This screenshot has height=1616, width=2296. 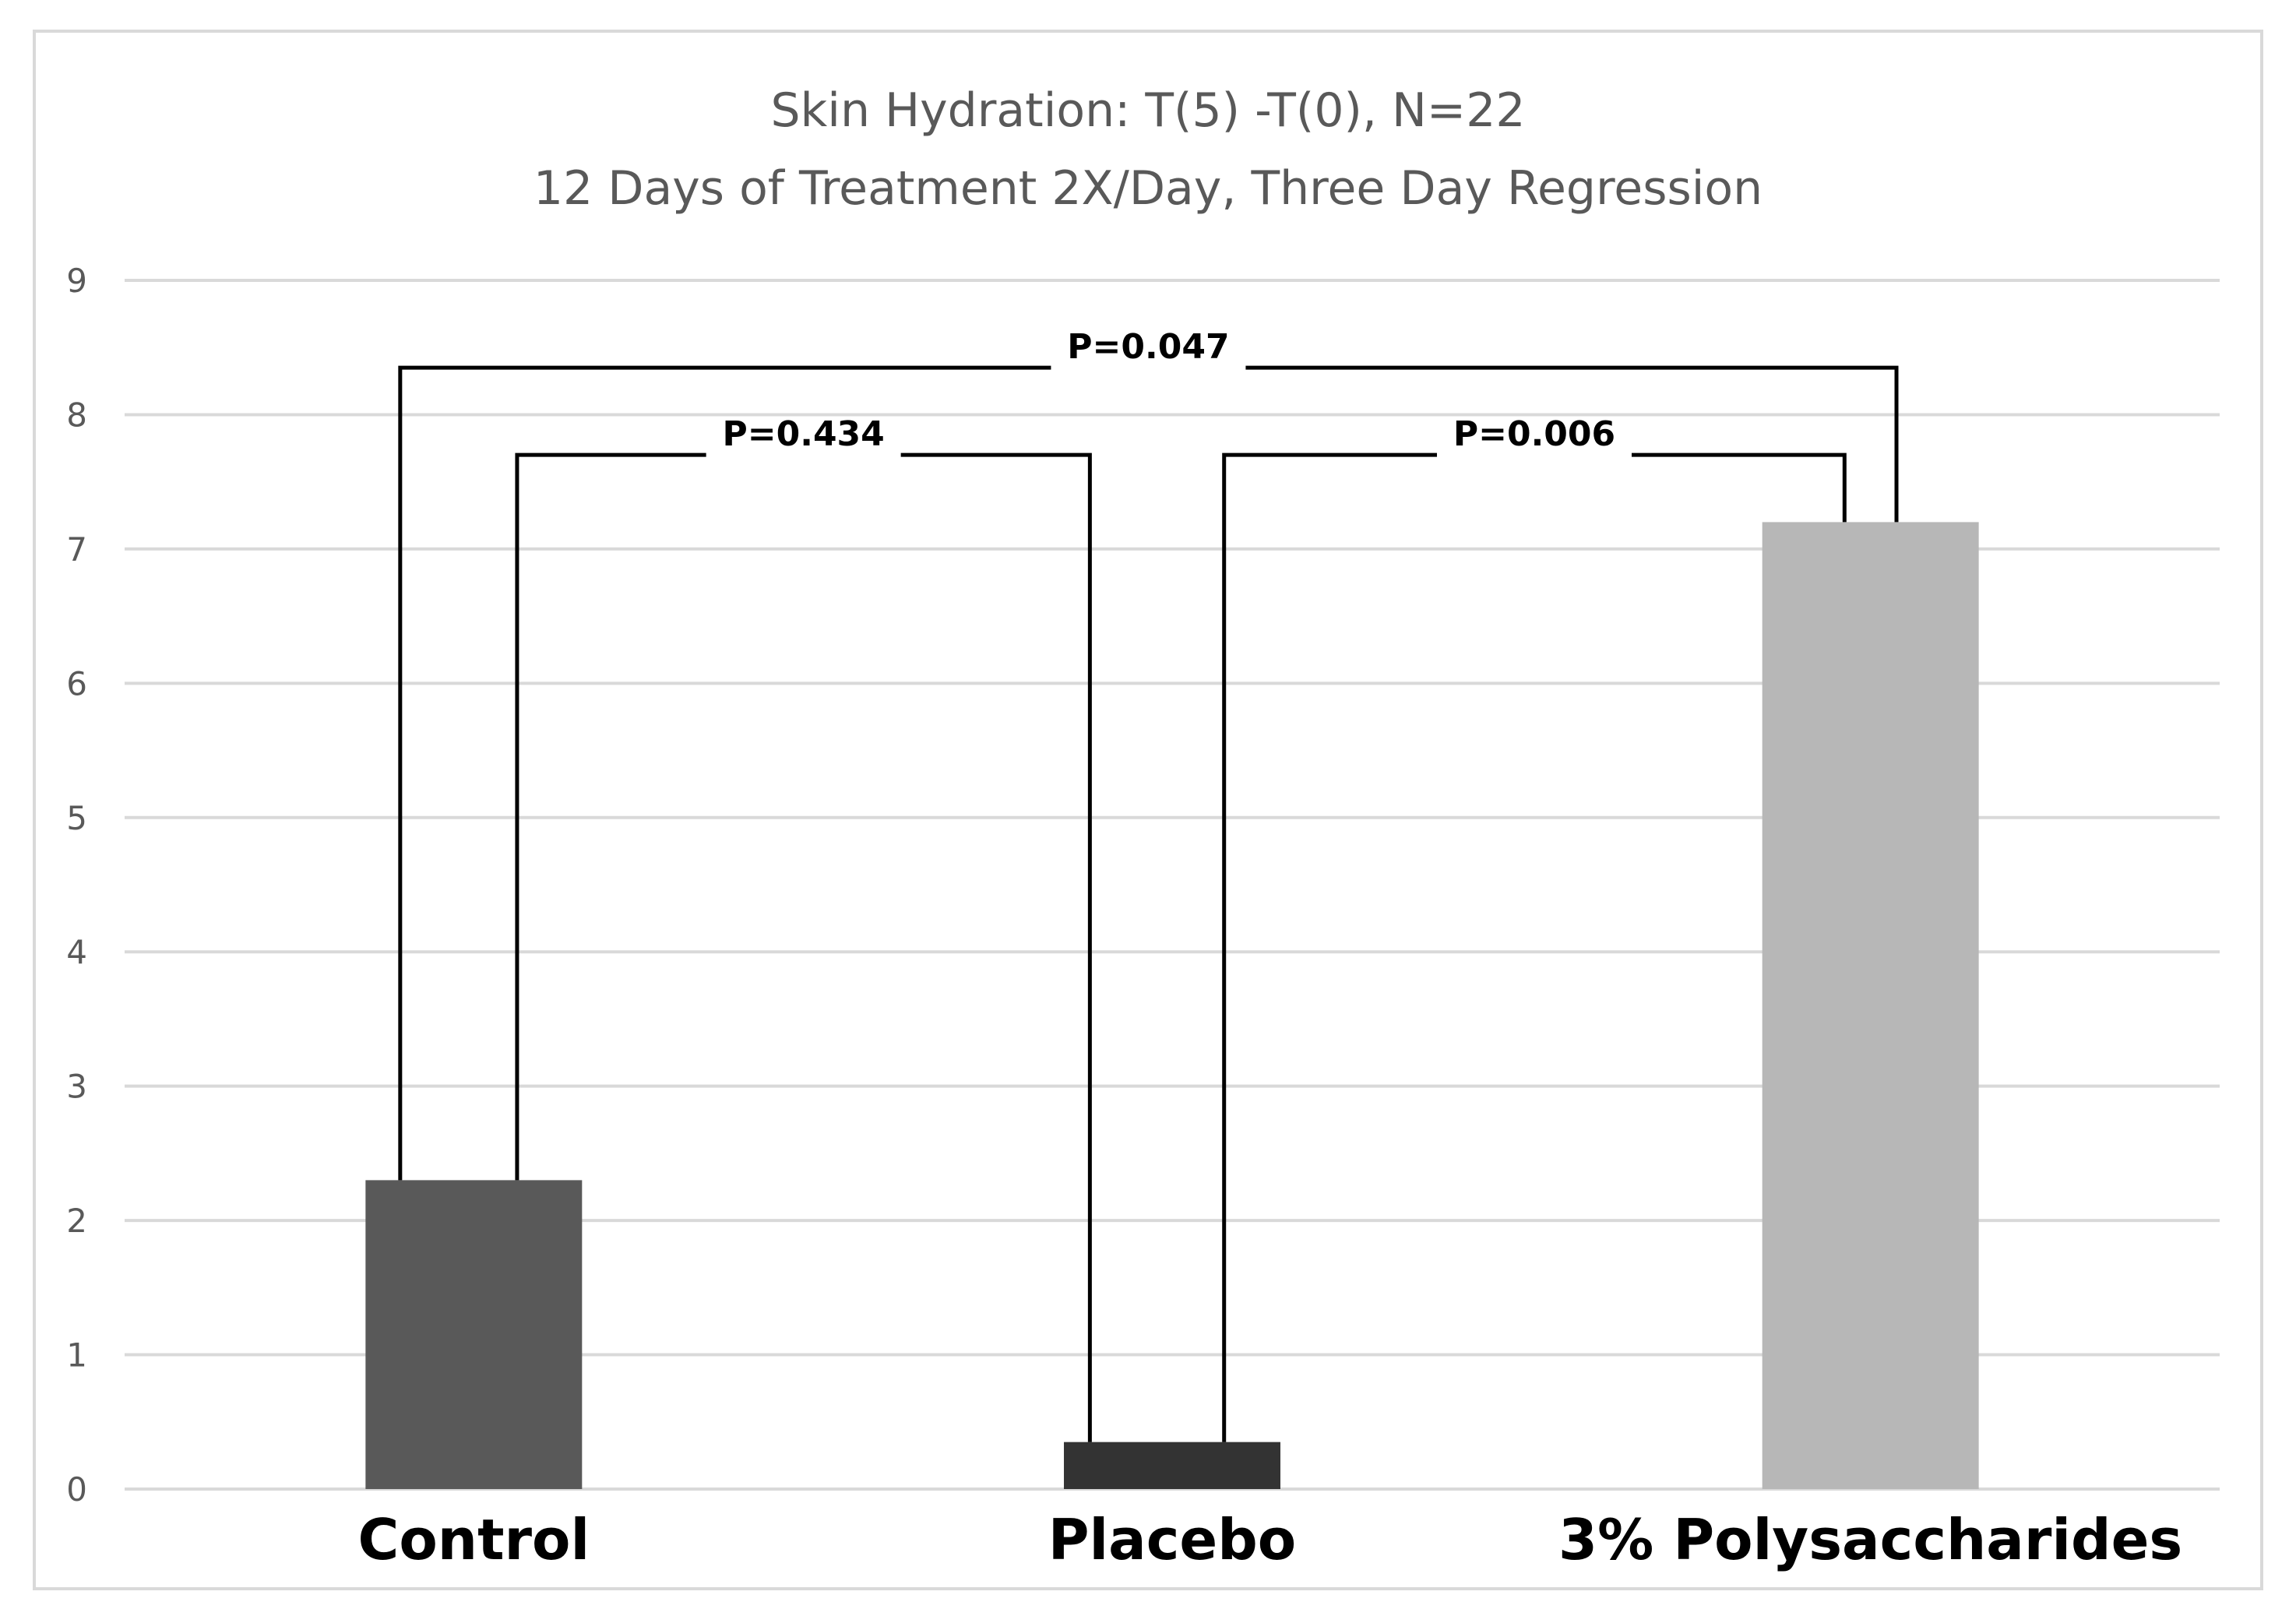 I want to click on p-value-label: P=0.047, so click(x=1148, y=347).